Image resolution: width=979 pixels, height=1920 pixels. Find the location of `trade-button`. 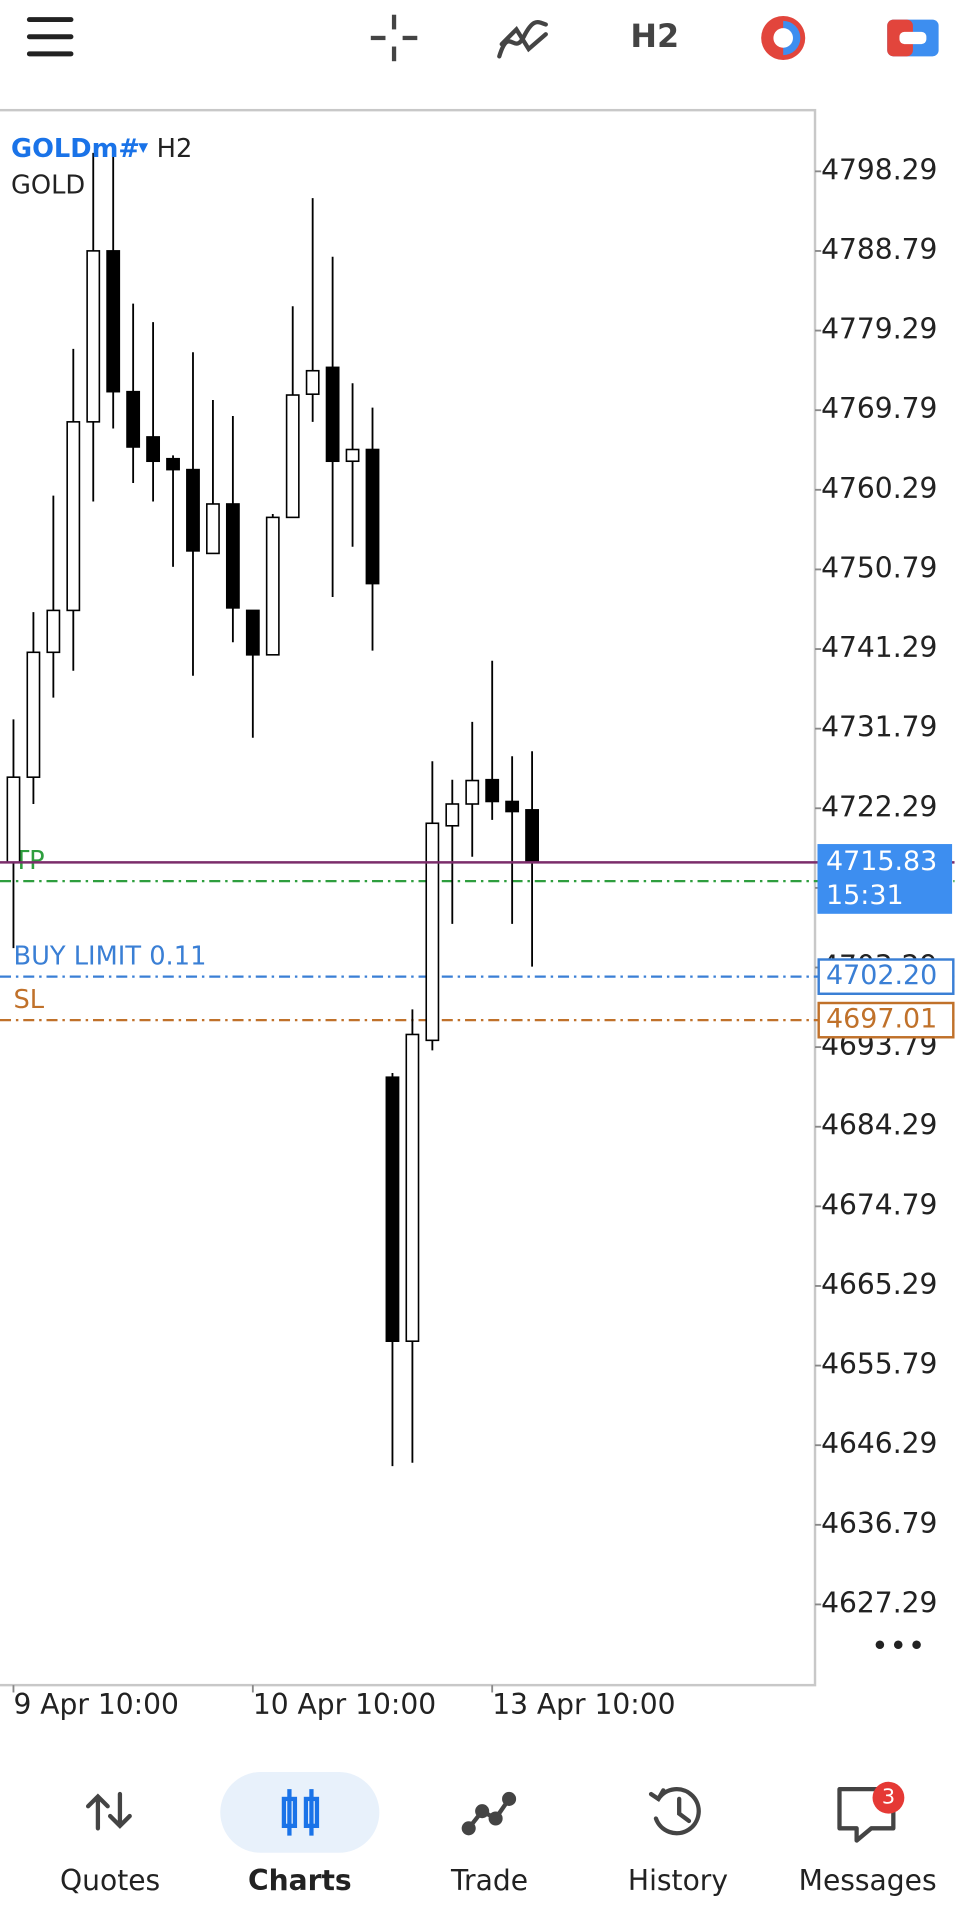

trade-button is located at coordinates (783, 37).